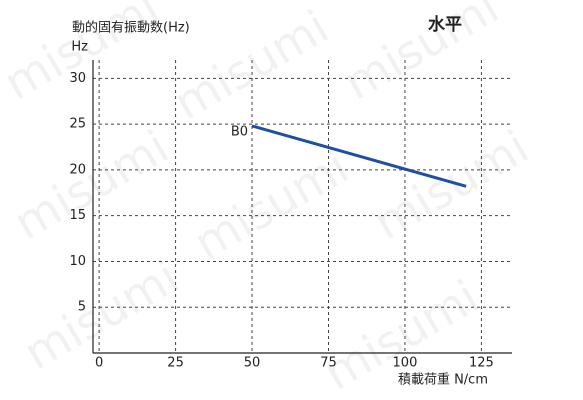 This screenshot has height=400, width=583. I want to click on x-tick-label: 125, so click(481, 363).